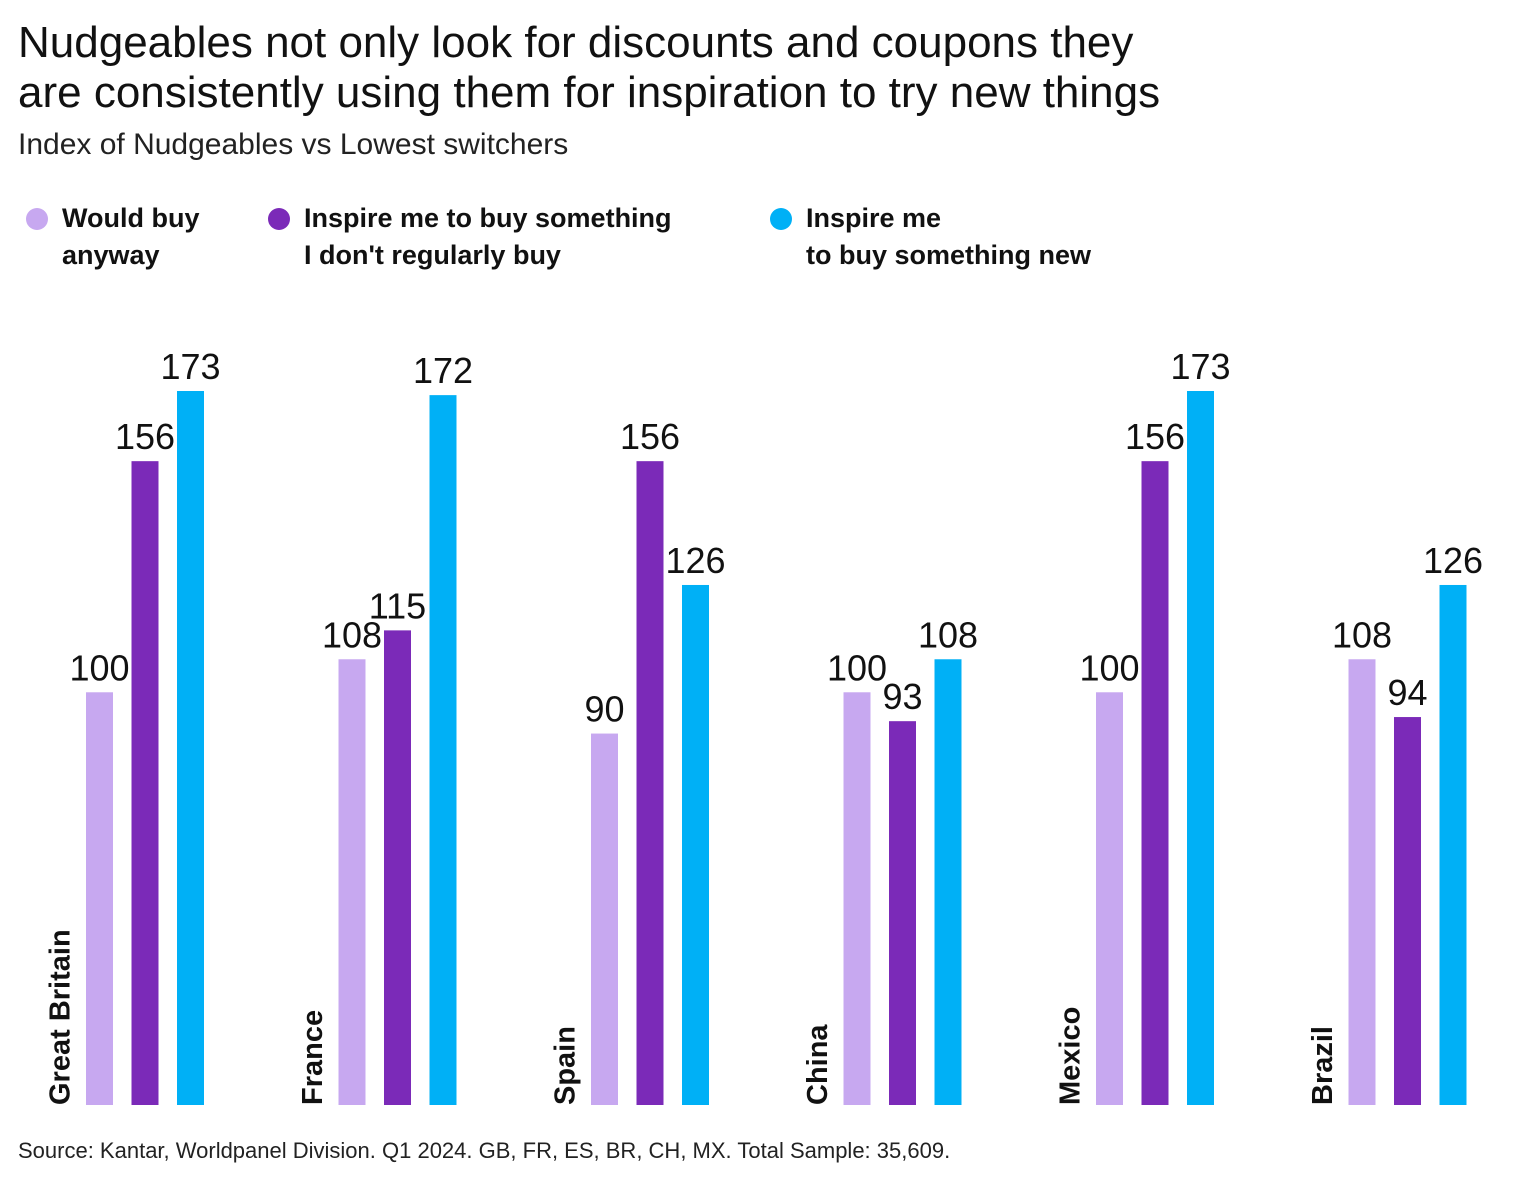 The image size is (1540, 1183). What do you see at coordinates (650, 436) in the screenshot?
I see `data-label-spain-2: 156` at bounding box center [650, 436].